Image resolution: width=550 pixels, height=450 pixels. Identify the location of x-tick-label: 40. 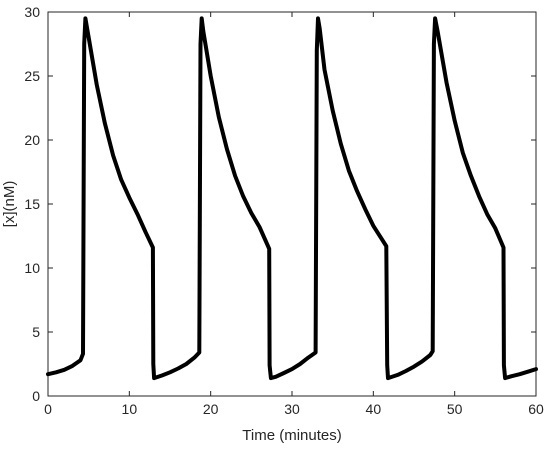
(374, 409).